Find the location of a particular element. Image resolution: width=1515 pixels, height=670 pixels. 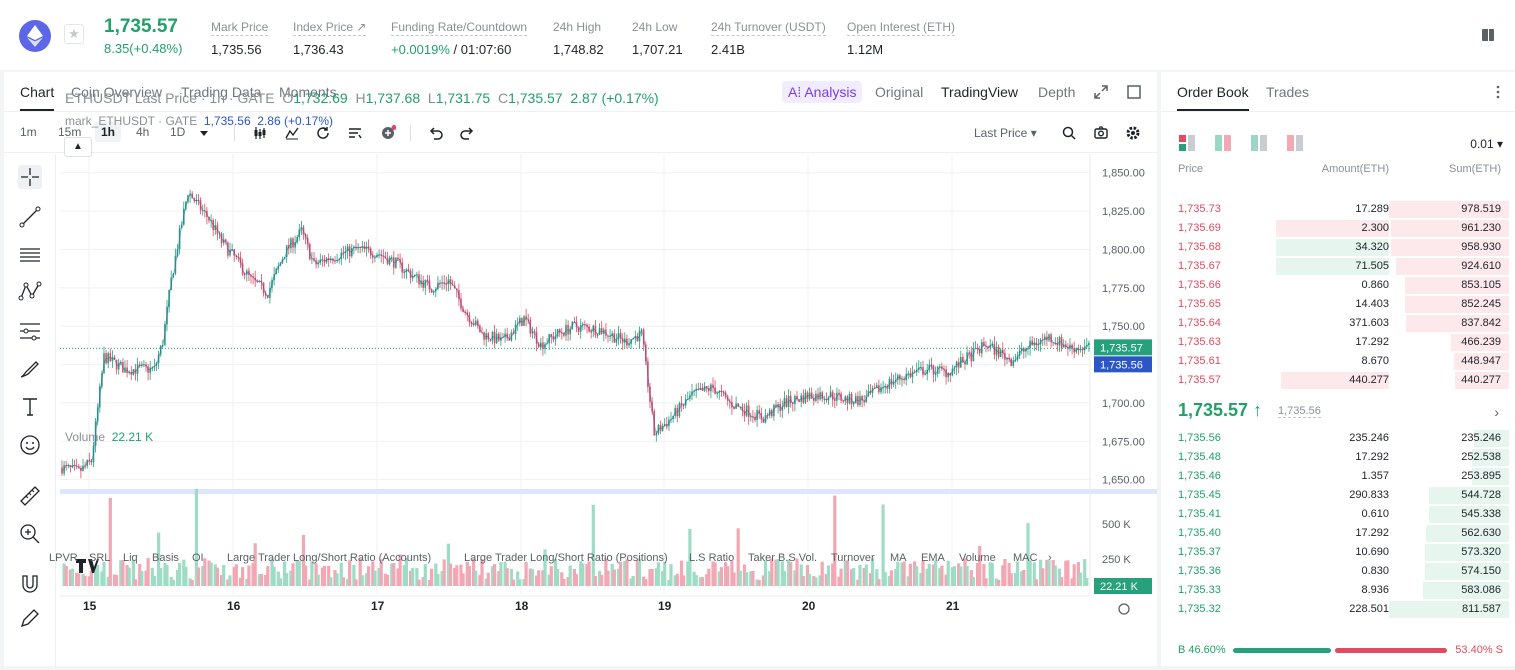

ask-row: 1,735.67 71.505 924.610 is located at coordinates (1338, 266).